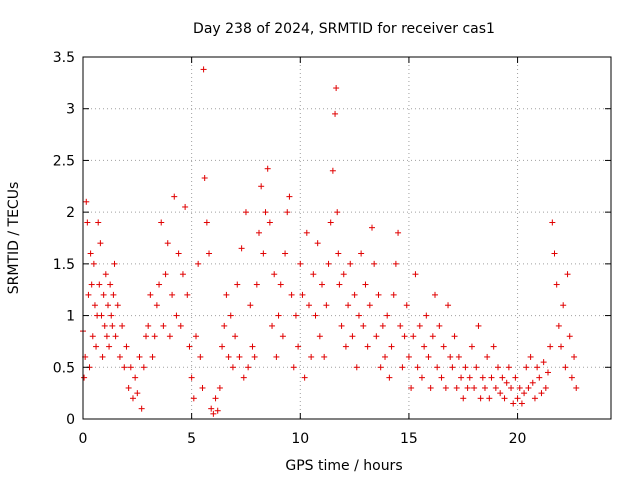  I want to click on y-tick-labels: 0 0.5 1 1.5 2 2.5 3 3.5, so click(64, 239).